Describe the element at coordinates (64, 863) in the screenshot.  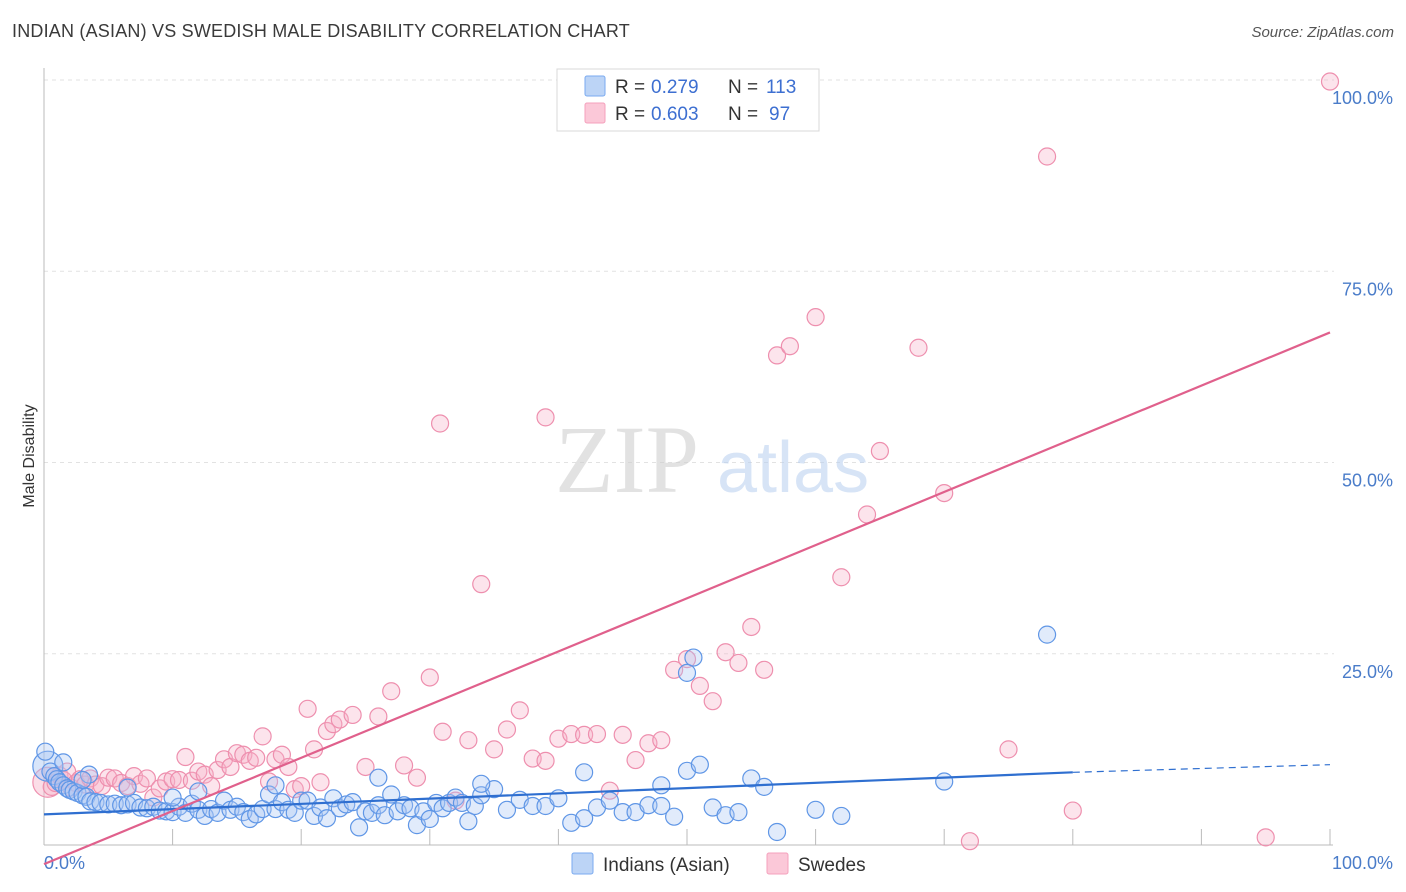
I see `x-tick-label: 0.0%` at that location.